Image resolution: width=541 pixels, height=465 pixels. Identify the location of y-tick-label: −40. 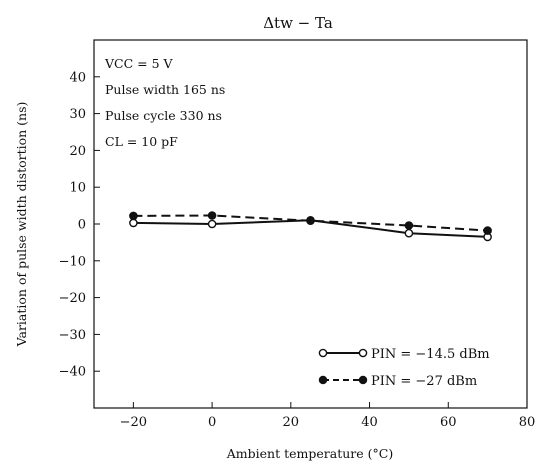
(72, 372).